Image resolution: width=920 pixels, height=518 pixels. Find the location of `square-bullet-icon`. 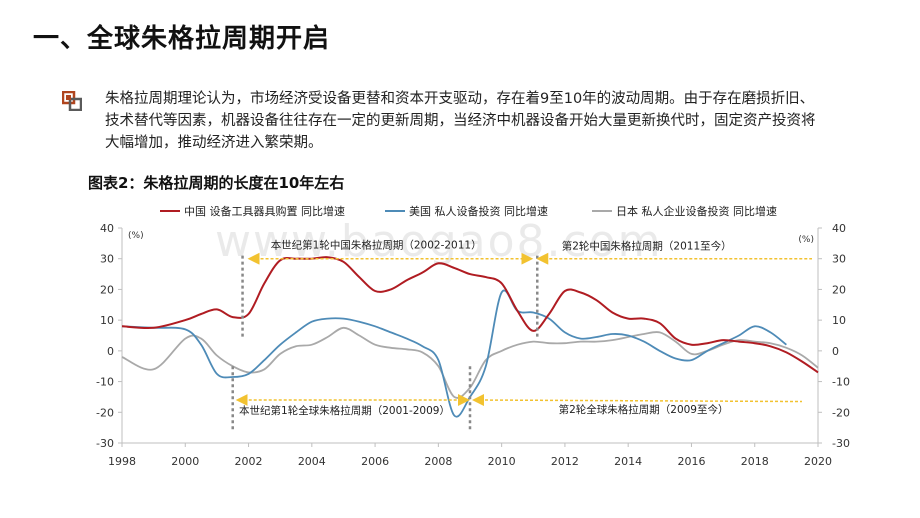

square-bullet-icon is located at coordinates (72, 101).